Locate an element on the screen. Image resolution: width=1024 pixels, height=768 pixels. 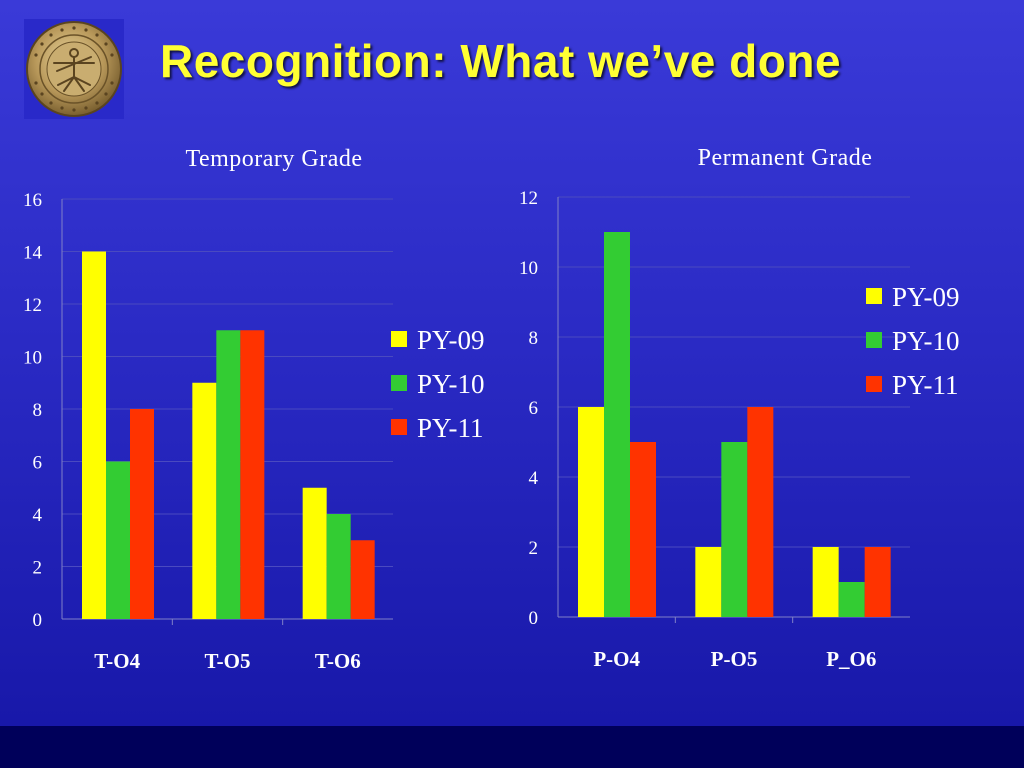
bar-py-10-t-o5 is located at coordinates (228, 474).